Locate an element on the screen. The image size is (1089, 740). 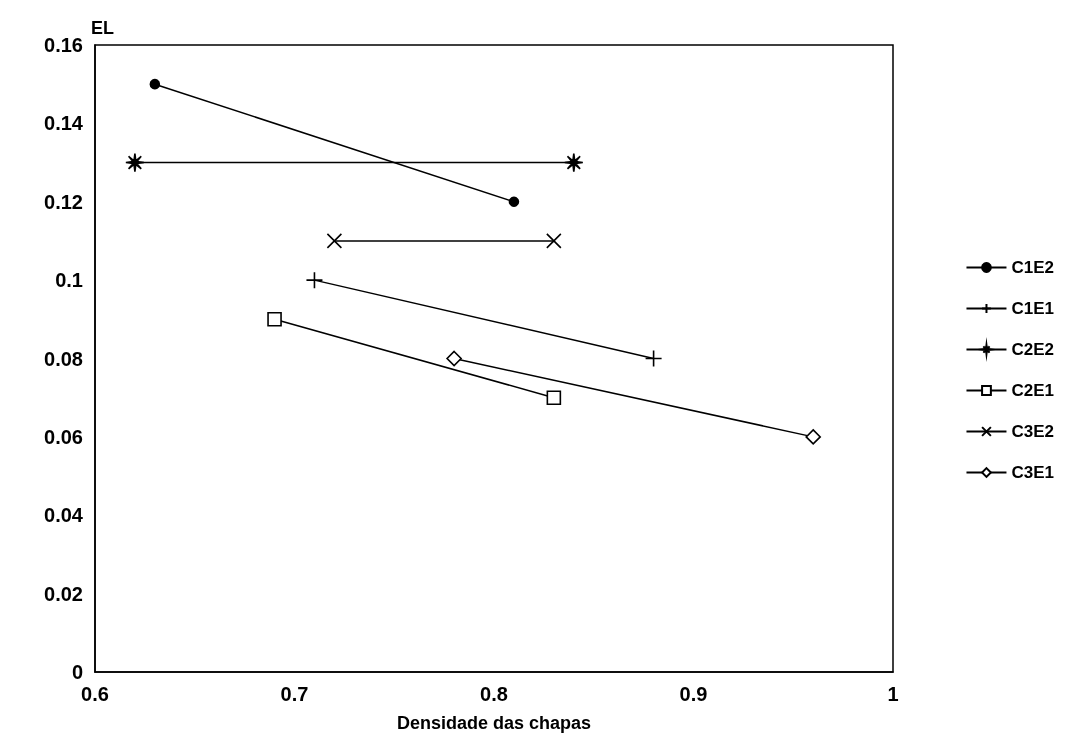
legend-label: C1E2 is located at coordinates (1033, 267).